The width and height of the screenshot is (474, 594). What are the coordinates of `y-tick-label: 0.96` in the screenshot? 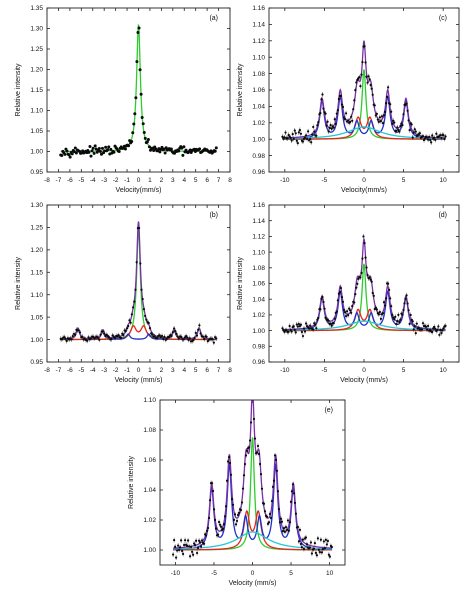 It's located at (258, 362).